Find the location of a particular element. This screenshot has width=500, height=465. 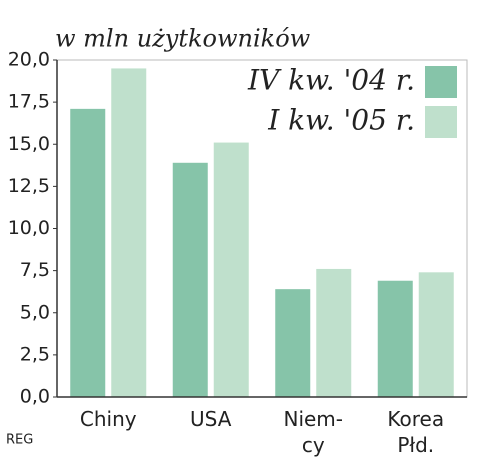

chart-title: w mln użytkowników is located at coordinates (183, 39).